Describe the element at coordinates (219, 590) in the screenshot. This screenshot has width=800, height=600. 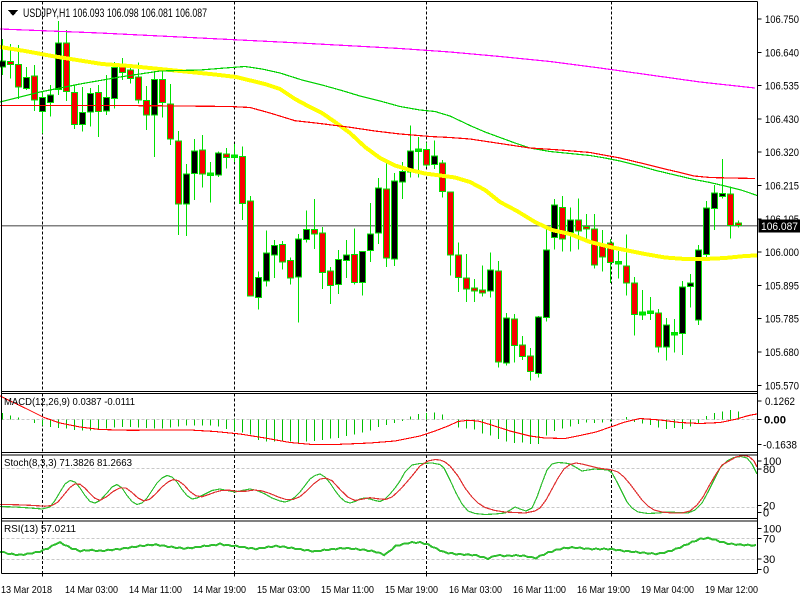
I see `svg-text: 14 Mar 19:00` at that location.